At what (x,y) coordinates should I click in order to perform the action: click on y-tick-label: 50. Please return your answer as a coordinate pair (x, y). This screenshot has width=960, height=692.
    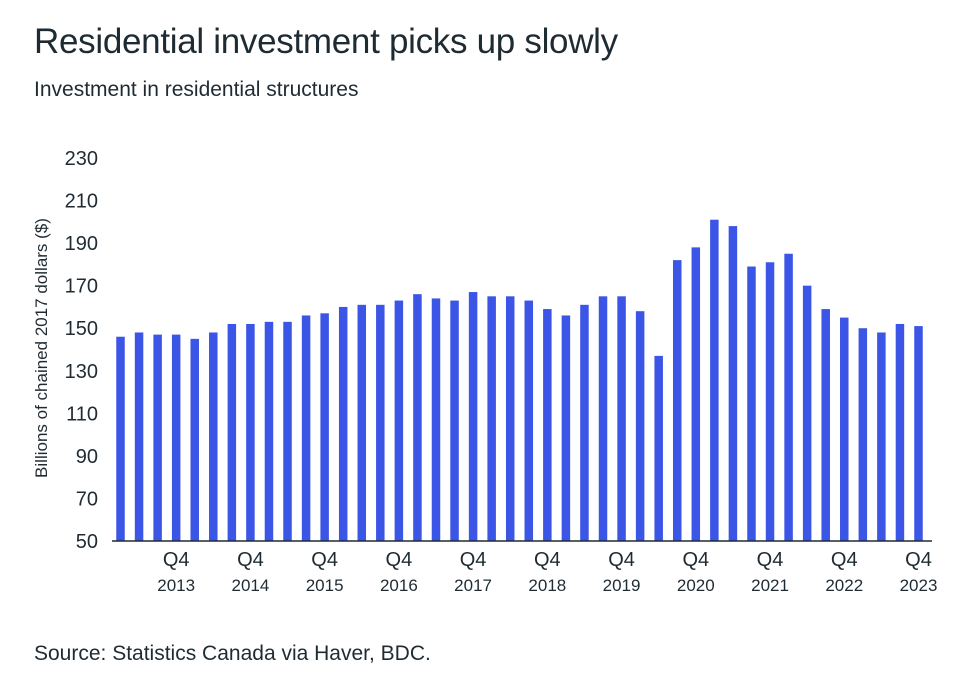
    Looking at the image, I should click on (87, 542).